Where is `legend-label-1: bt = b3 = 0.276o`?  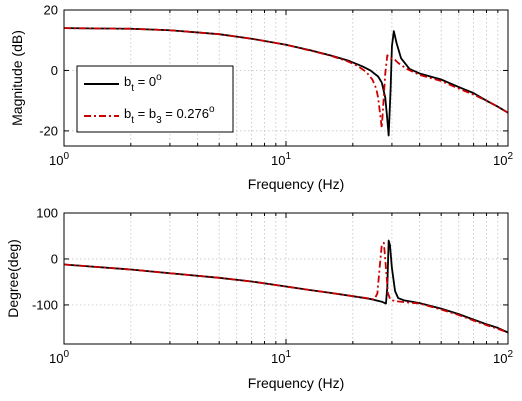 legend-label-1: bt = b3 = 0.276o is located at coordinates (169, 115).